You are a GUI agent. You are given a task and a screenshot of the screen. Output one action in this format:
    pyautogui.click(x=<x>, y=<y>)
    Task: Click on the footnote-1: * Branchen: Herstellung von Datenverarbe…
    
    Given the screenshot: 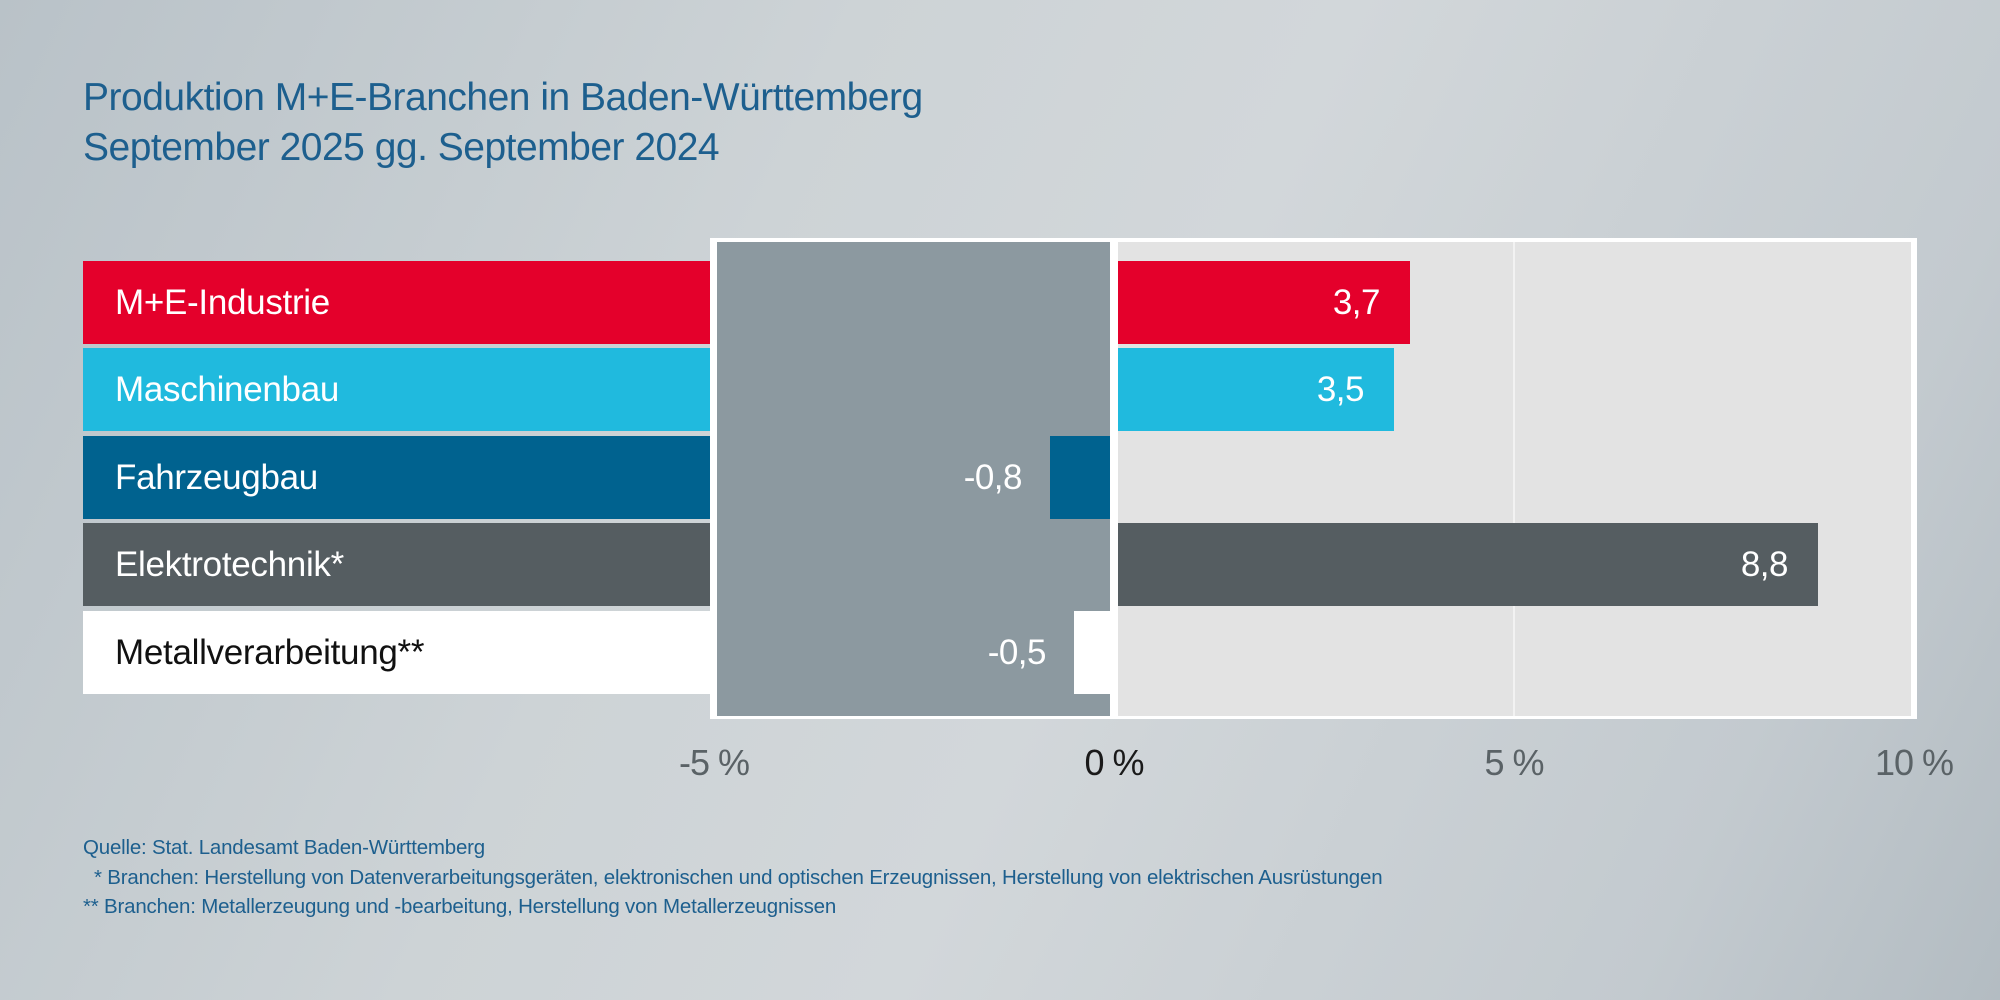 What is the action you would take?
    pyautogui.click(x=733, y=877)
    